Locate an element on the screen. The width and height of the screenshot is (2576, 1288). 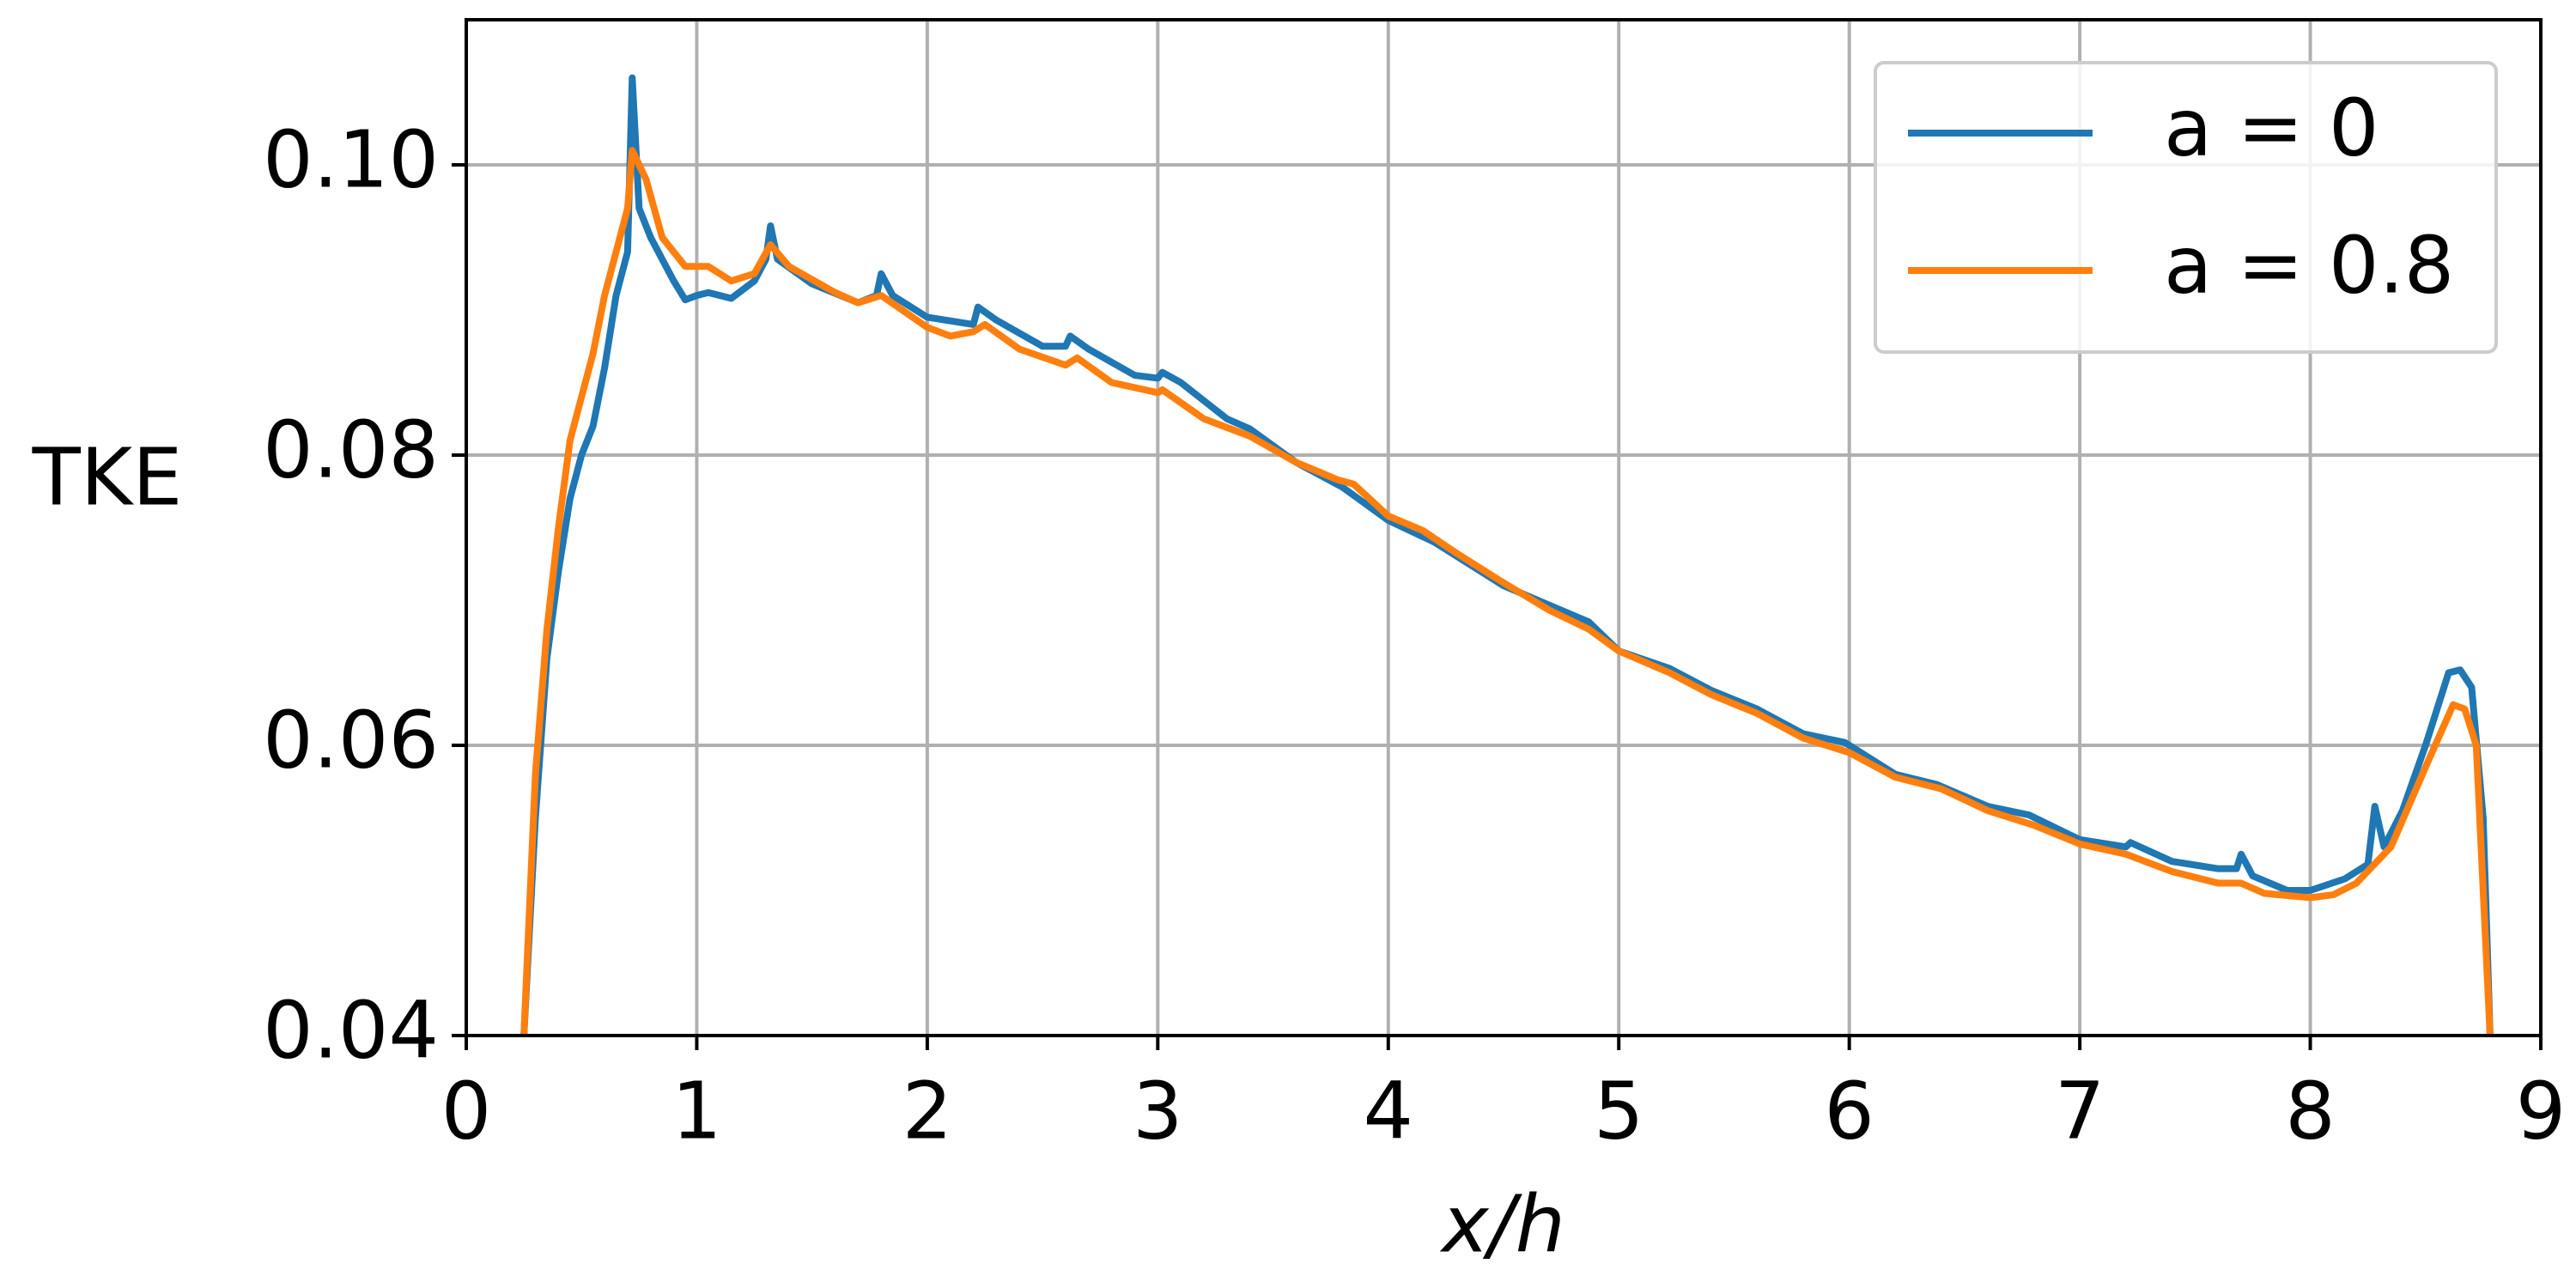
x-tick-label: 8 is located at coordinates (2310, 1111).